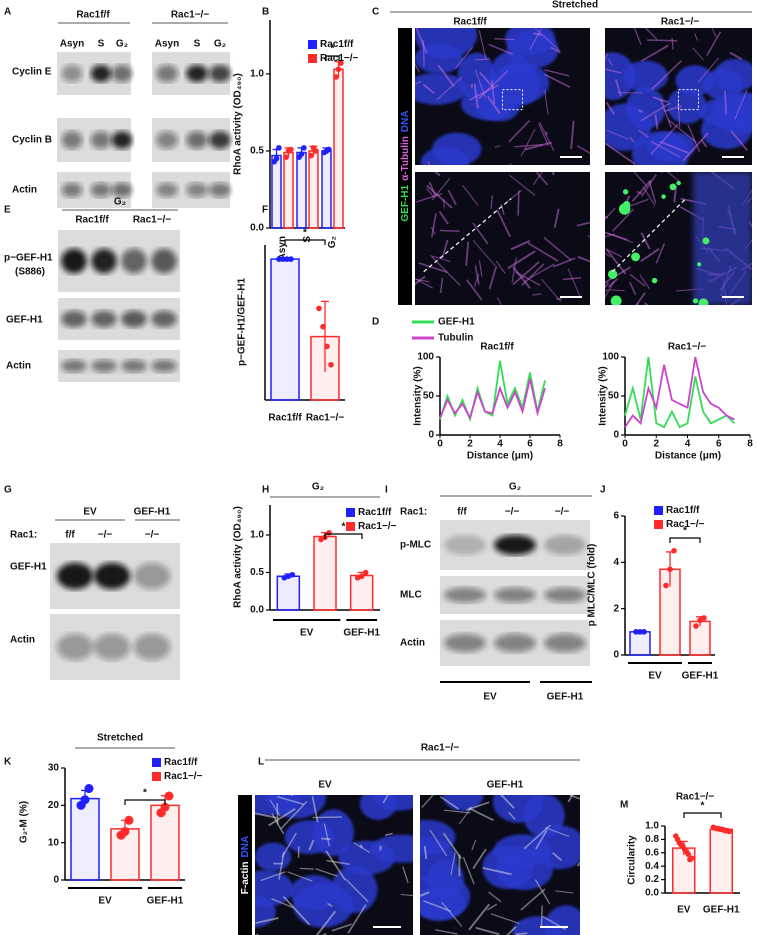  Describe the element at coordinates (8, 490) in the screenshot. I see `panel-letter: G` at that location.